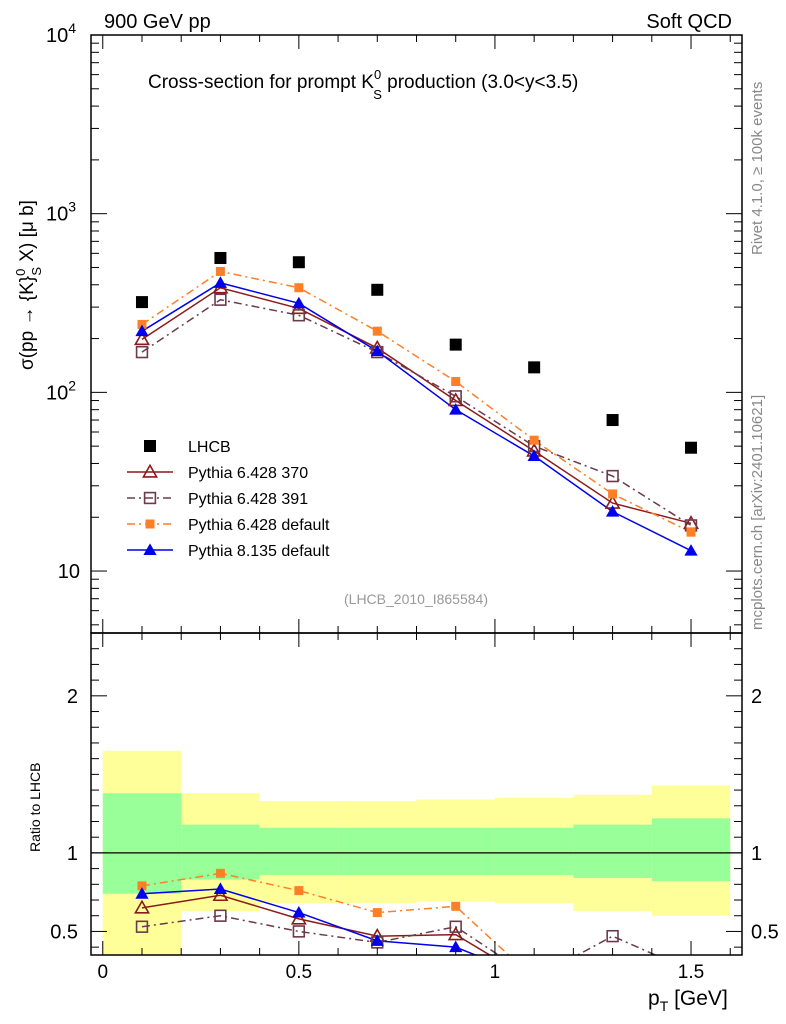  Describe the element at coordinates (61, 390) in the screenshot. I see `y-tick-label: 10²` at that location.